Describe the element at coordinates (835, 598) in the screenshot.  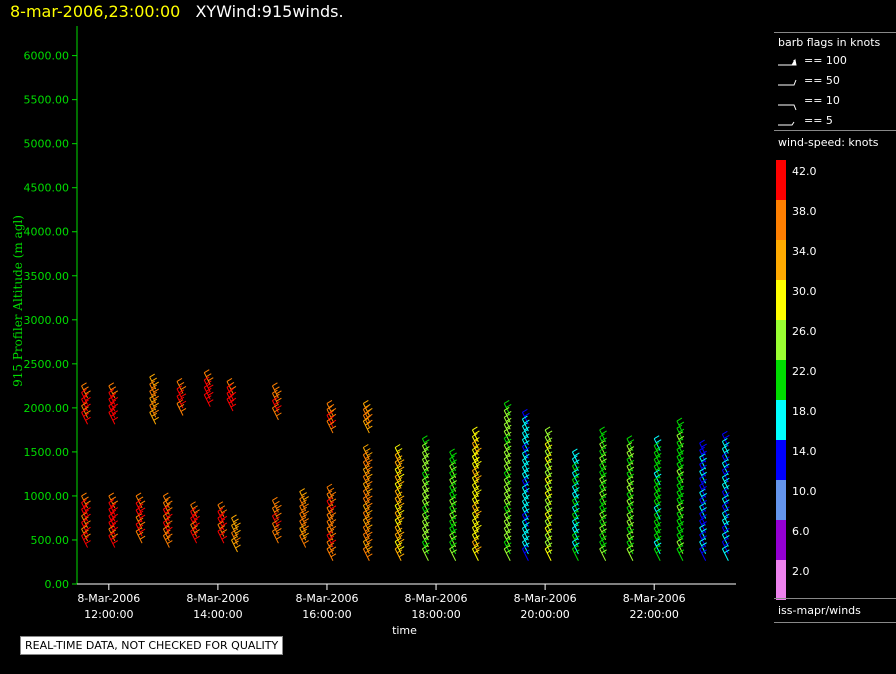
I see `legend-divider` at that location.